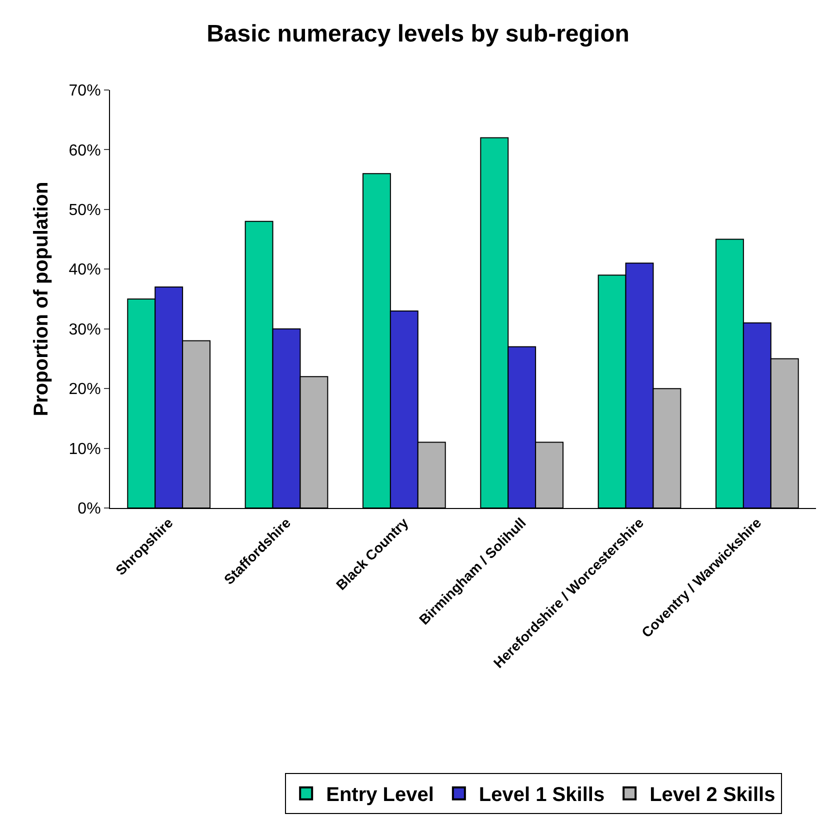 Image resolution: width=836 pixels, height=818 pixels. Describe the element at coordinates (84, 389) in the screenshot. I see `y-tick-label: 20%` at that location.